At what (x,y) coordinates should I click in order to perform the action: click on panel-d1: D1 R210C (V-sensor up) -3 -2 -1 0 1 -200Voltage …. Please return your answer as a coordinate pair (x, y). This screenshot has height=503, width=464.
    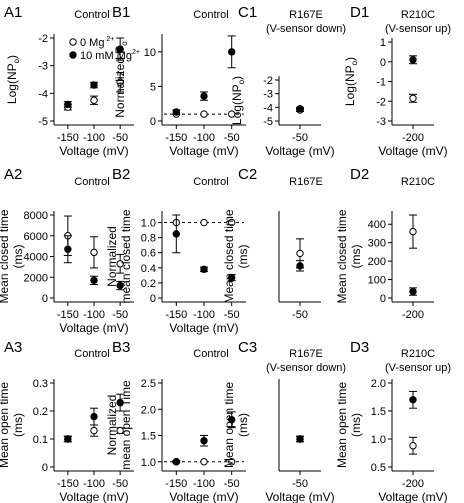
    Looking at the image, I should click on (397, 81).